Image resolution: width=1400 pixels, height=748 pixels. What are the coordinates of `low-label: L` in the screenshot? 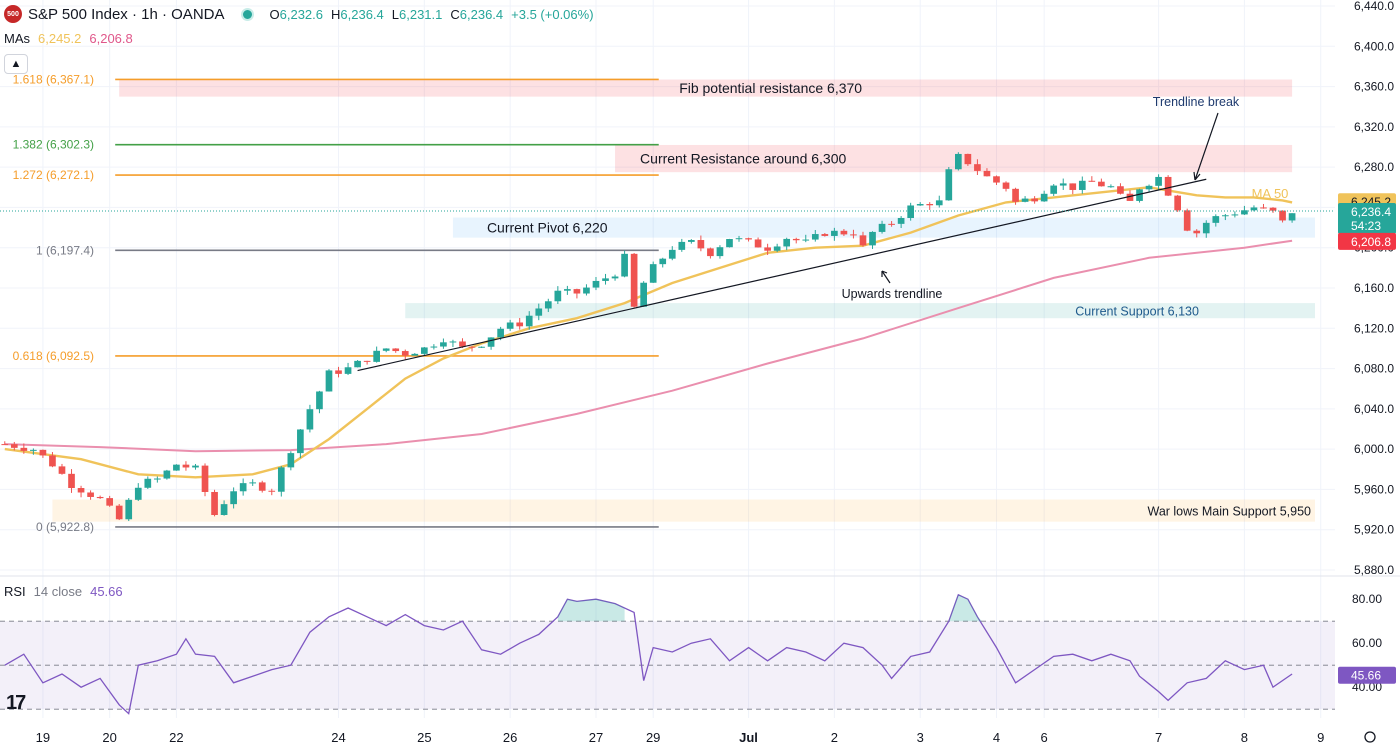 It's located at (395, 14).